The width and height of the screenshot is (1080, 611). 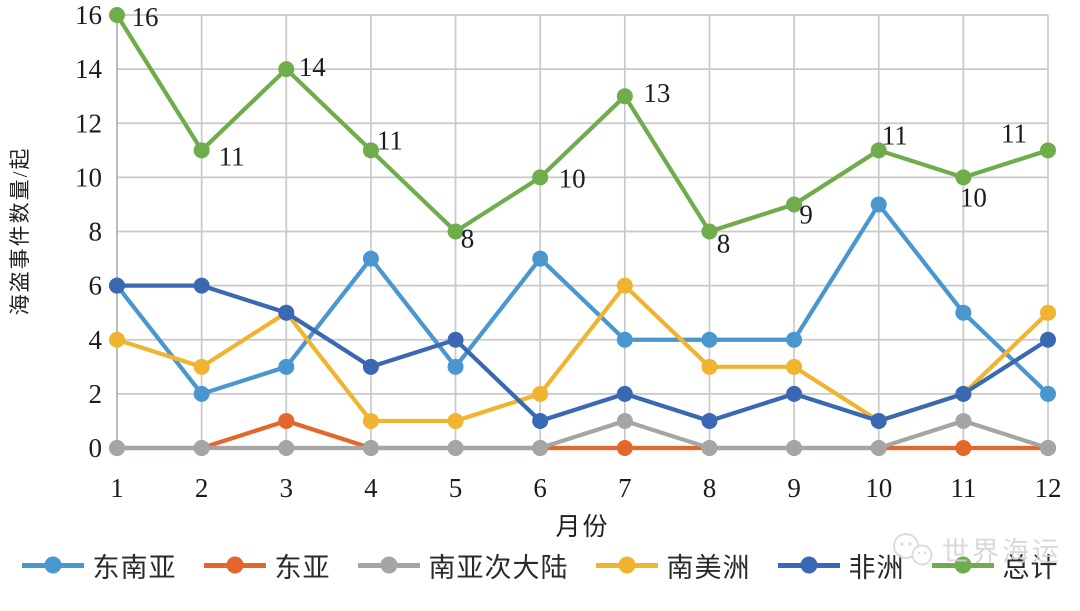 What do you see at coordinates (96, 394) in the screenshot?
I see `y-tick-label: 2` at bounding box center [96, 394].